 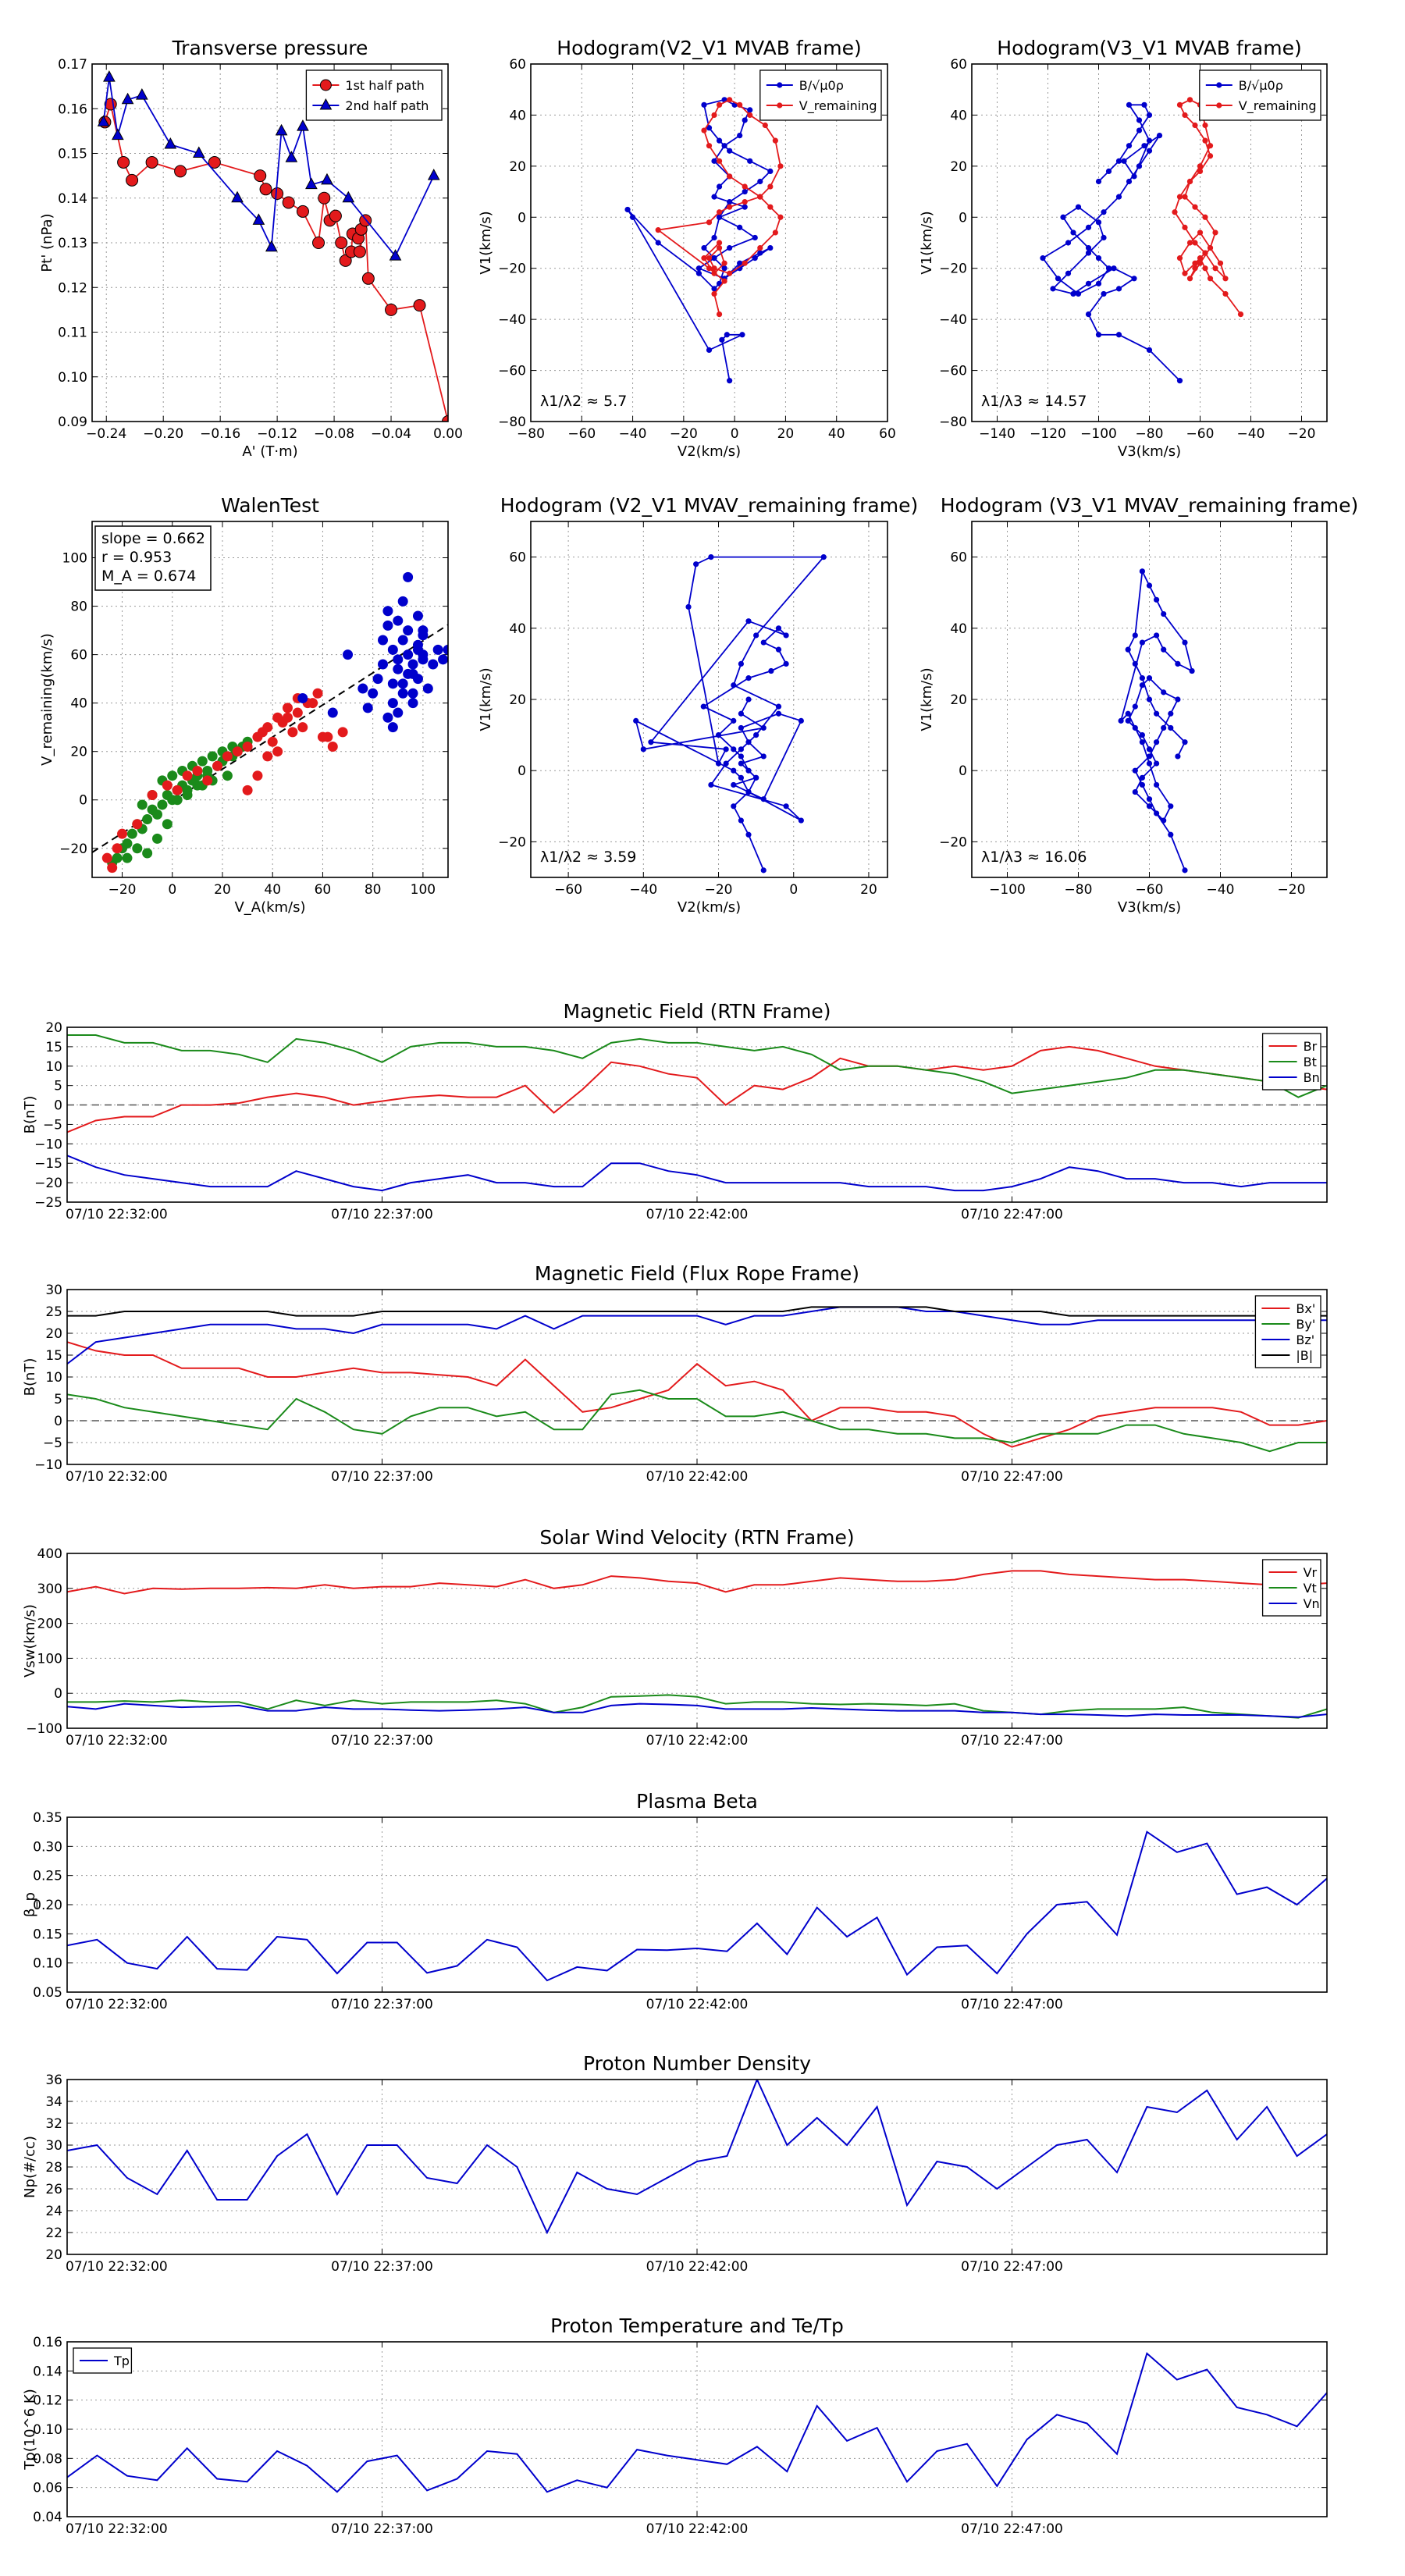 What do you see at coordinates (697, 1582) in the screenshot?
I see `series-Vr` at bounding box center [697, 1582].